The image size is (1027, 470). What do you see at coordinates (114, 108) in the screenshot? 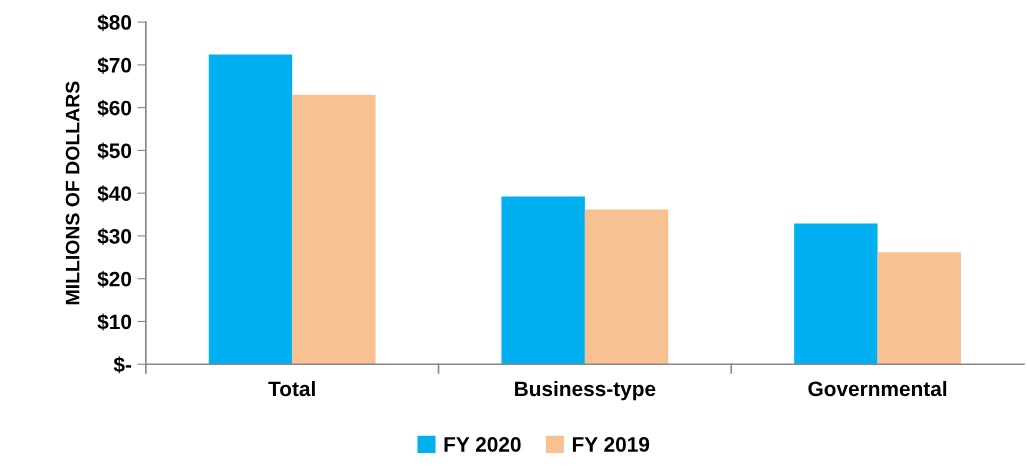
I see `y-tick-label: $60` at bounding box center [114, 108].